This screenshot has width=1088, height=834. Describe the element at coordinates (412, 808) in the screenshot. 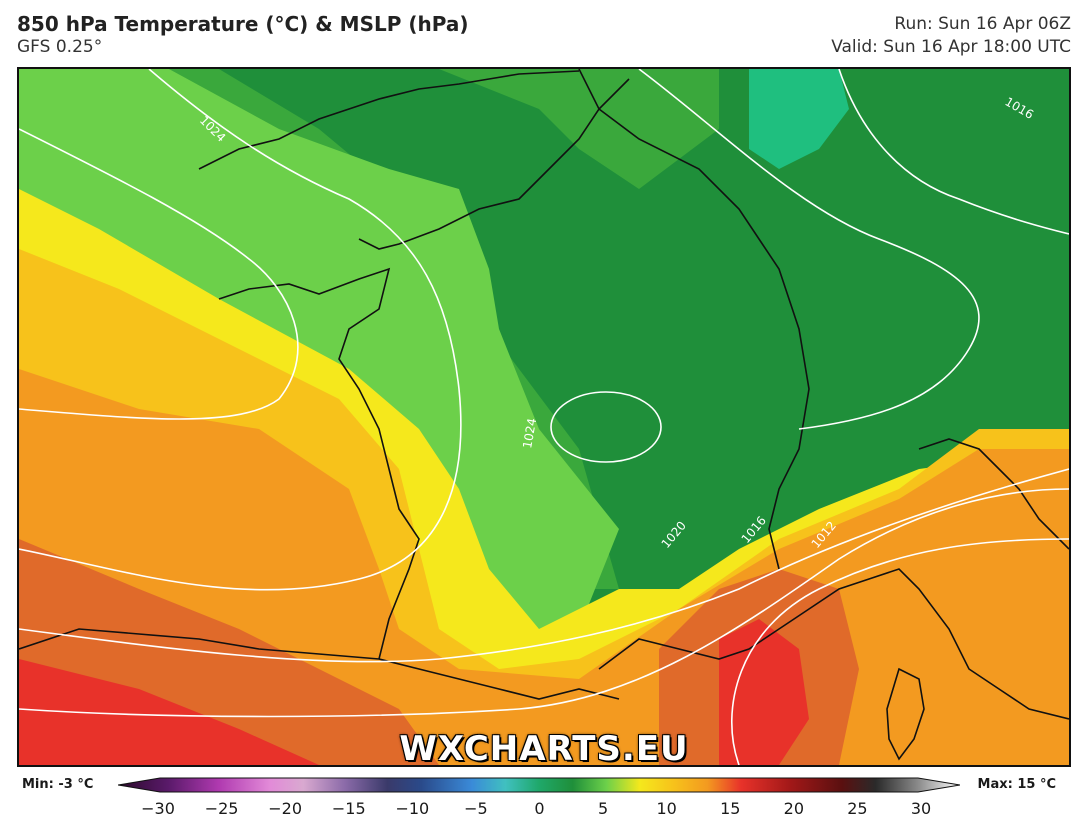

I see `scale-tick-label: −10` at that location.